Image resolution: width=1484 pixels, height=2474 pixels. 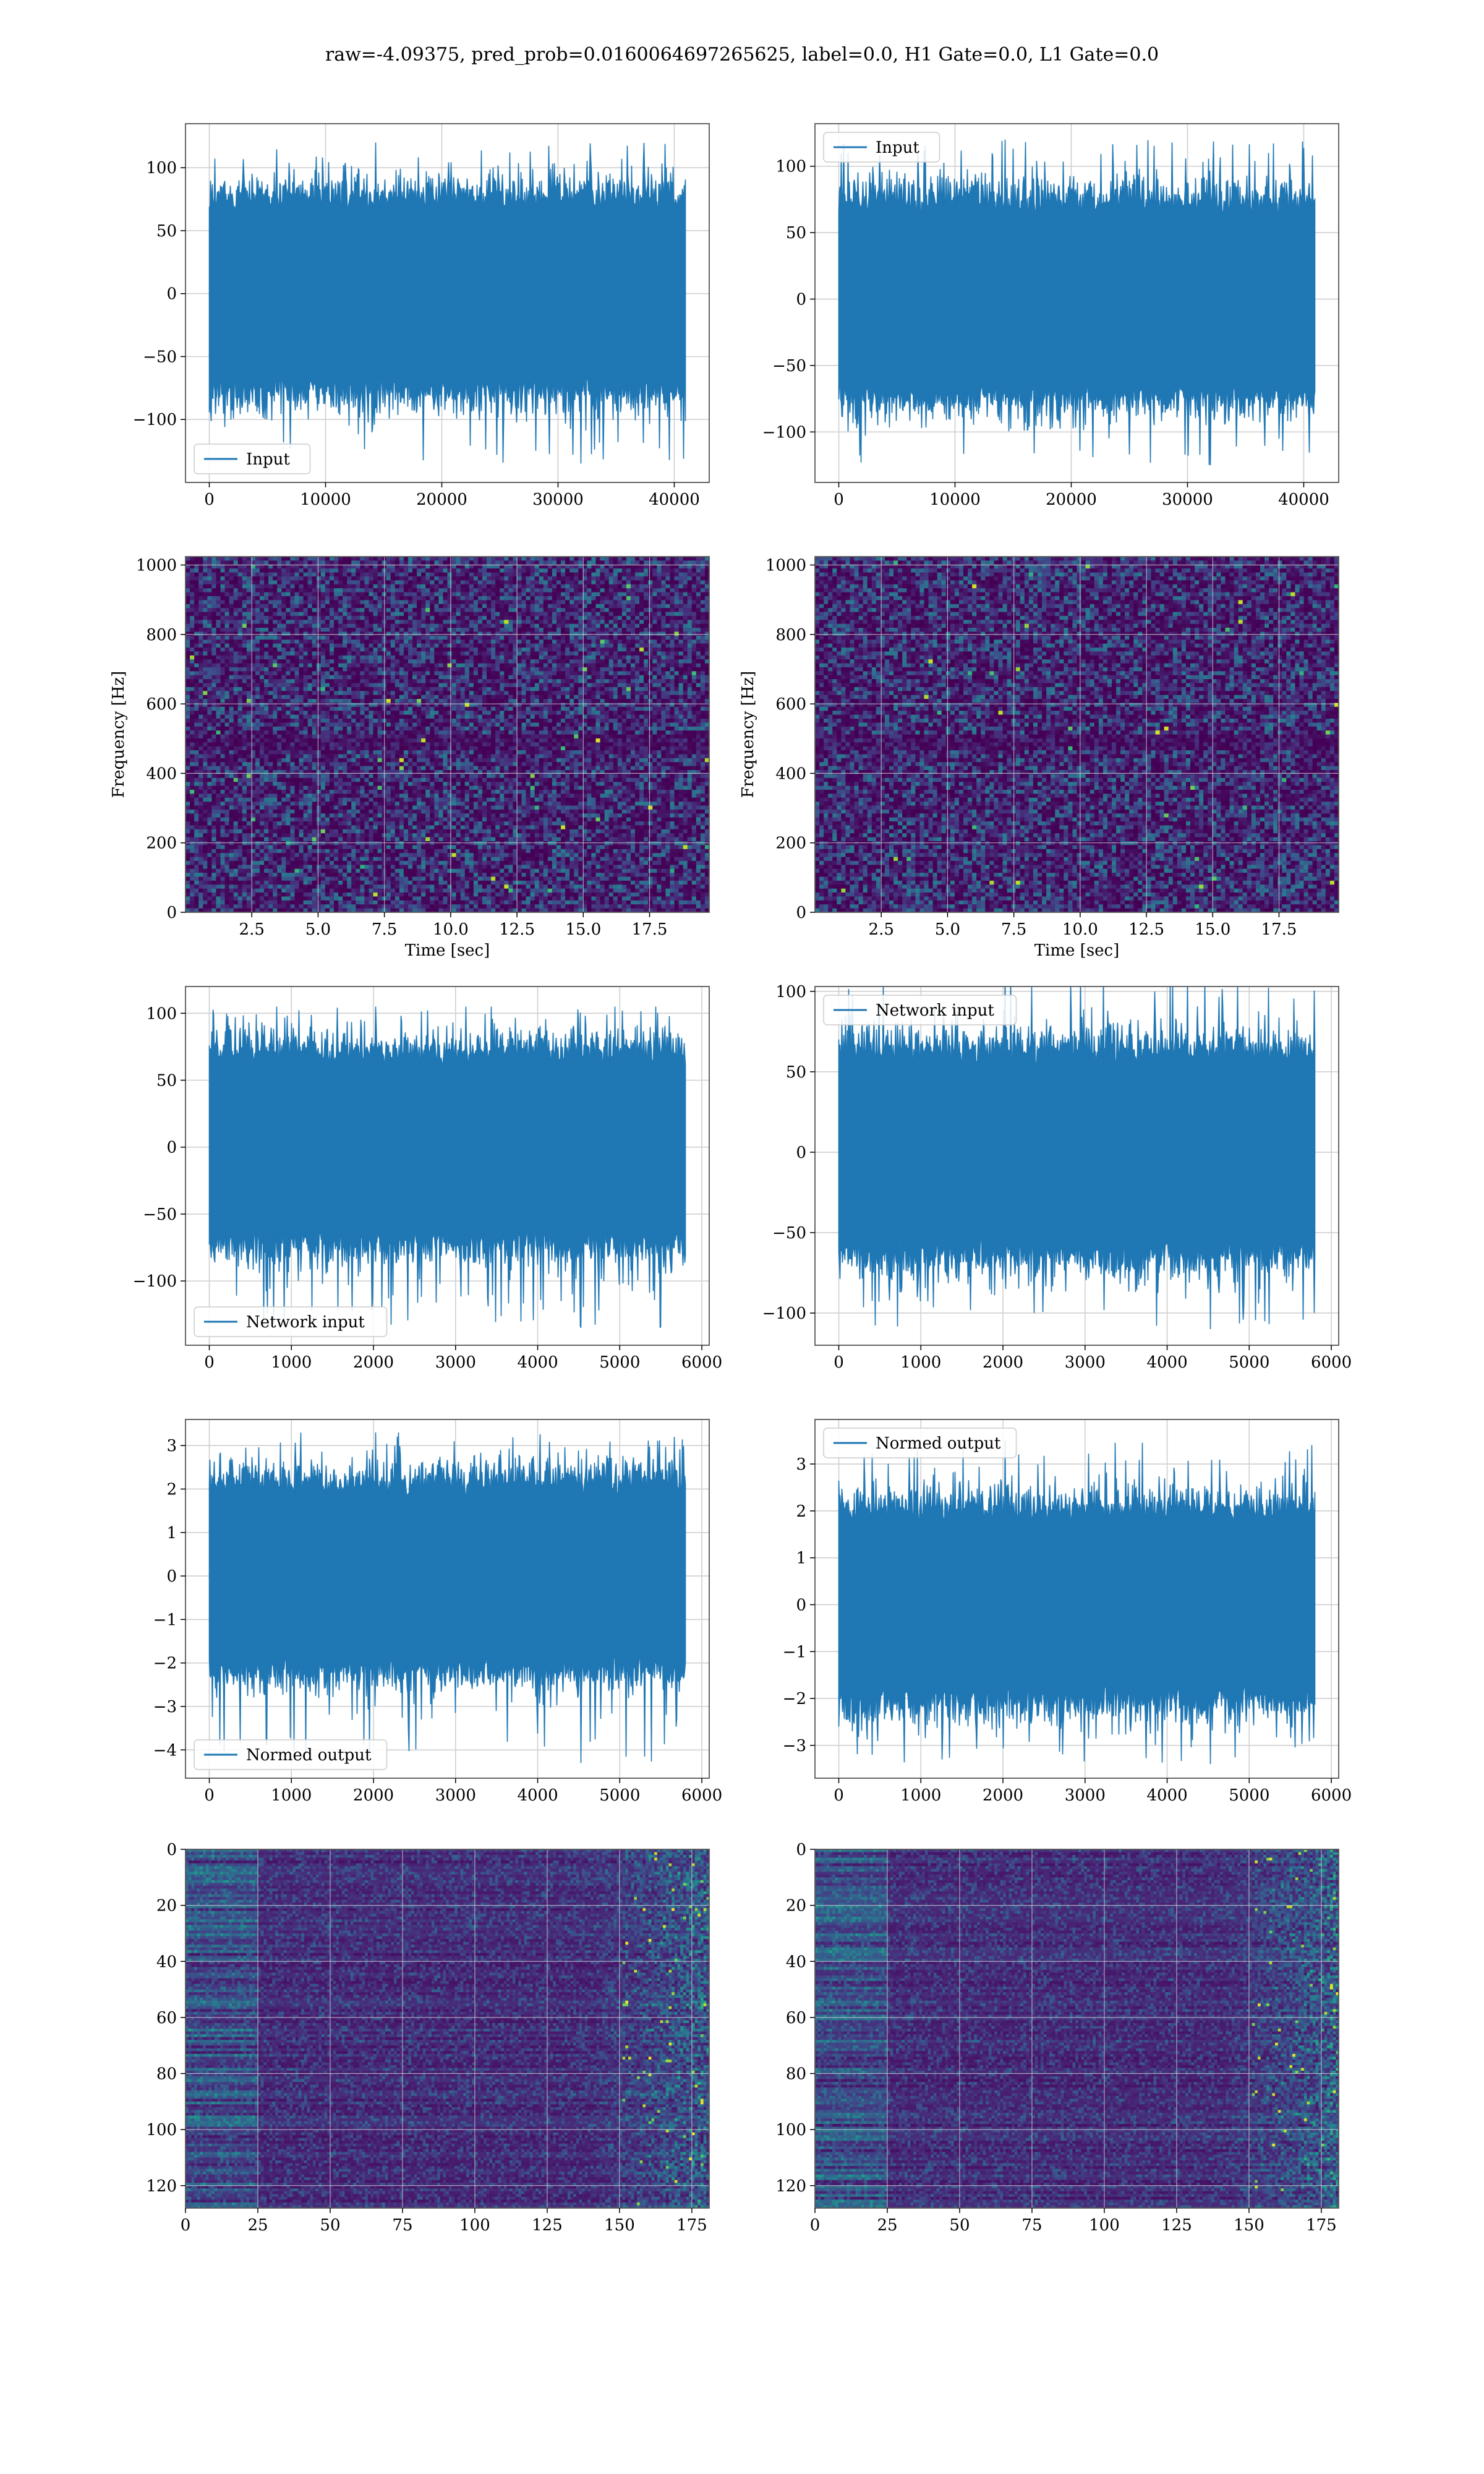 I want to click on x-tick-label: 5.0, so click(x=318, y=929).